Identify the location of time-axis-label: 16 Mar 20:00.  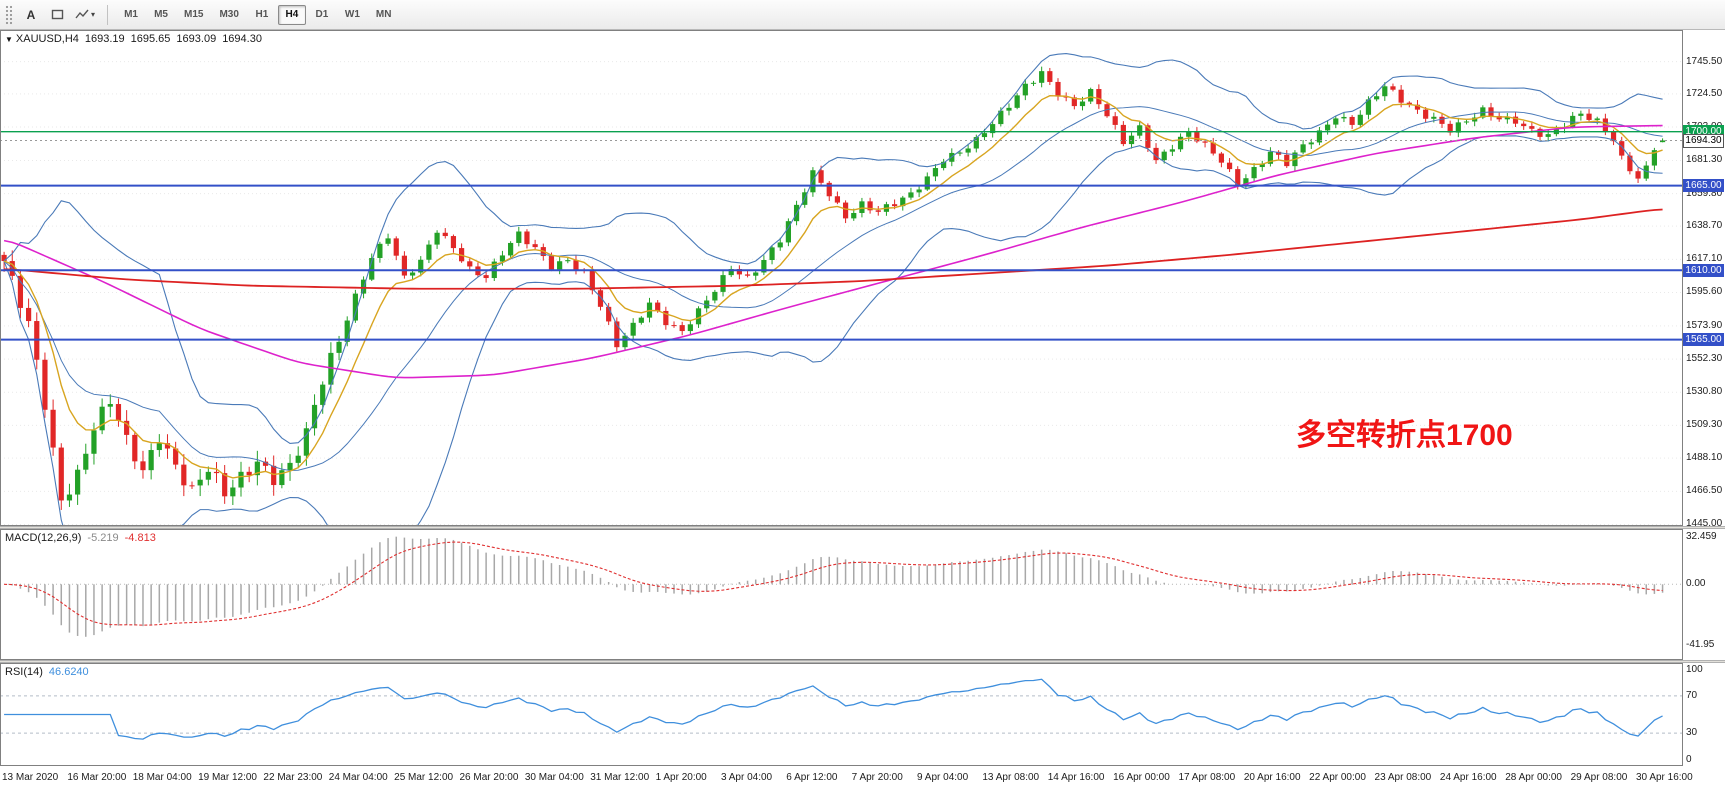
(97, 777).